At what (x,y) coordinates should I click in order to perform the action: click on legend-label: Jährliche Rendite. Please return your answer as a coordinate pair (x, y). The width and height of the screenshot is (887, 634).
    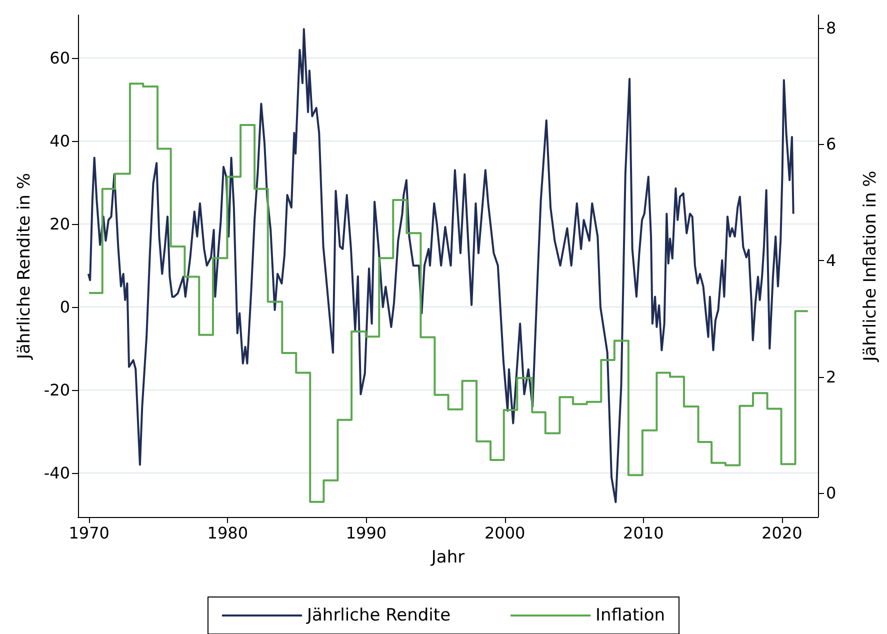
    Looking at the image, I should click on (378, 616).